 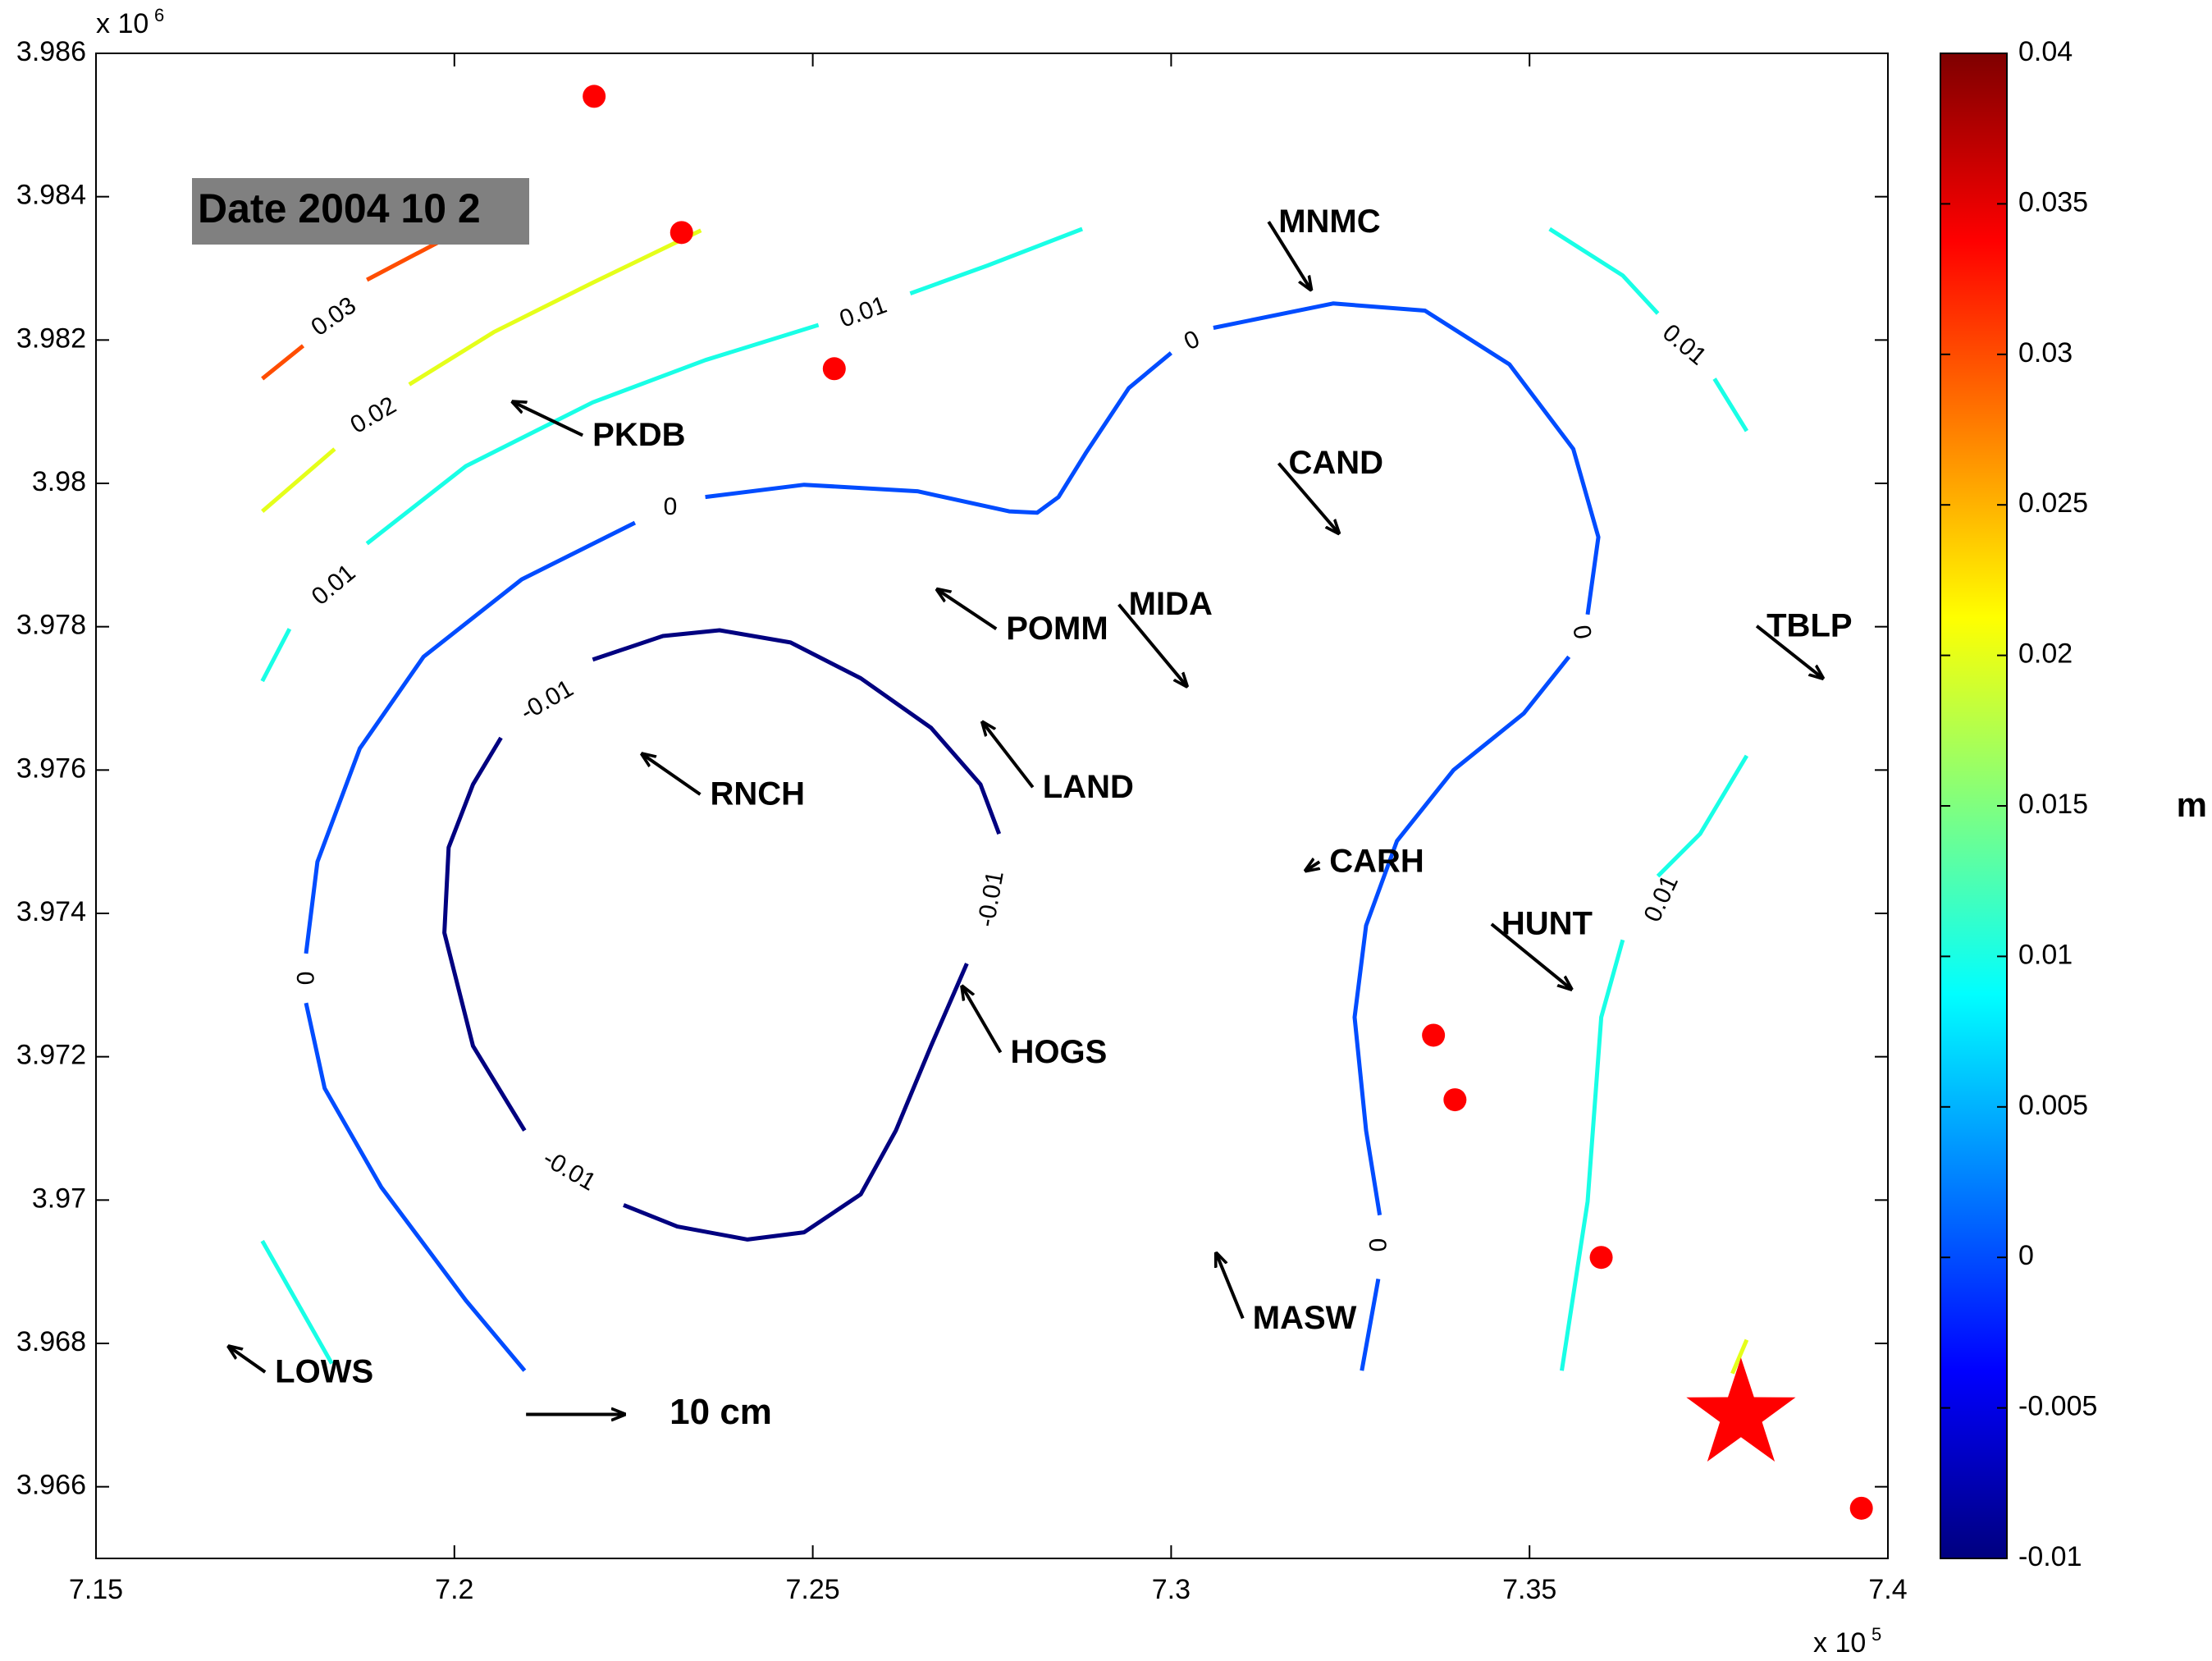 What do you see at coordinates (1171, 604) in the screenshot?
I see `station-label: MIDA` at bounding box center [1171, 604].